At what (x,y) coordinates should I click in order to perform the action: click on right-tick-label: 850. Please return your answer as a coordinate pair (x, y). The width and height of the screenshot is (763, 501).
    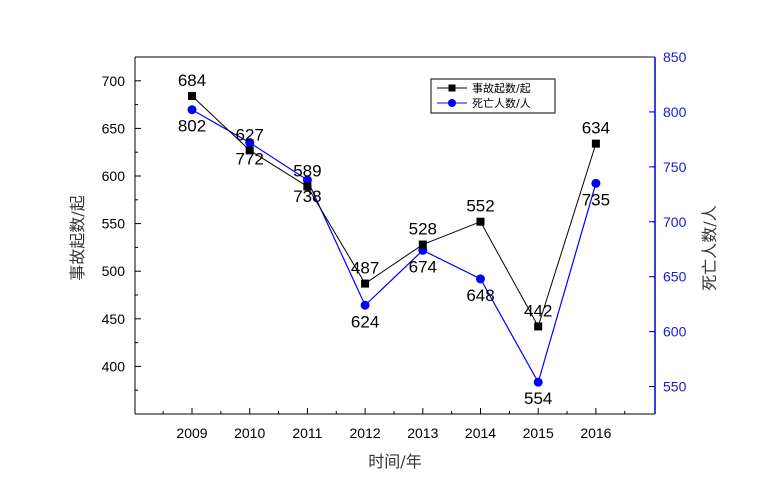
    Looking at the image, I should click on (675, 57).